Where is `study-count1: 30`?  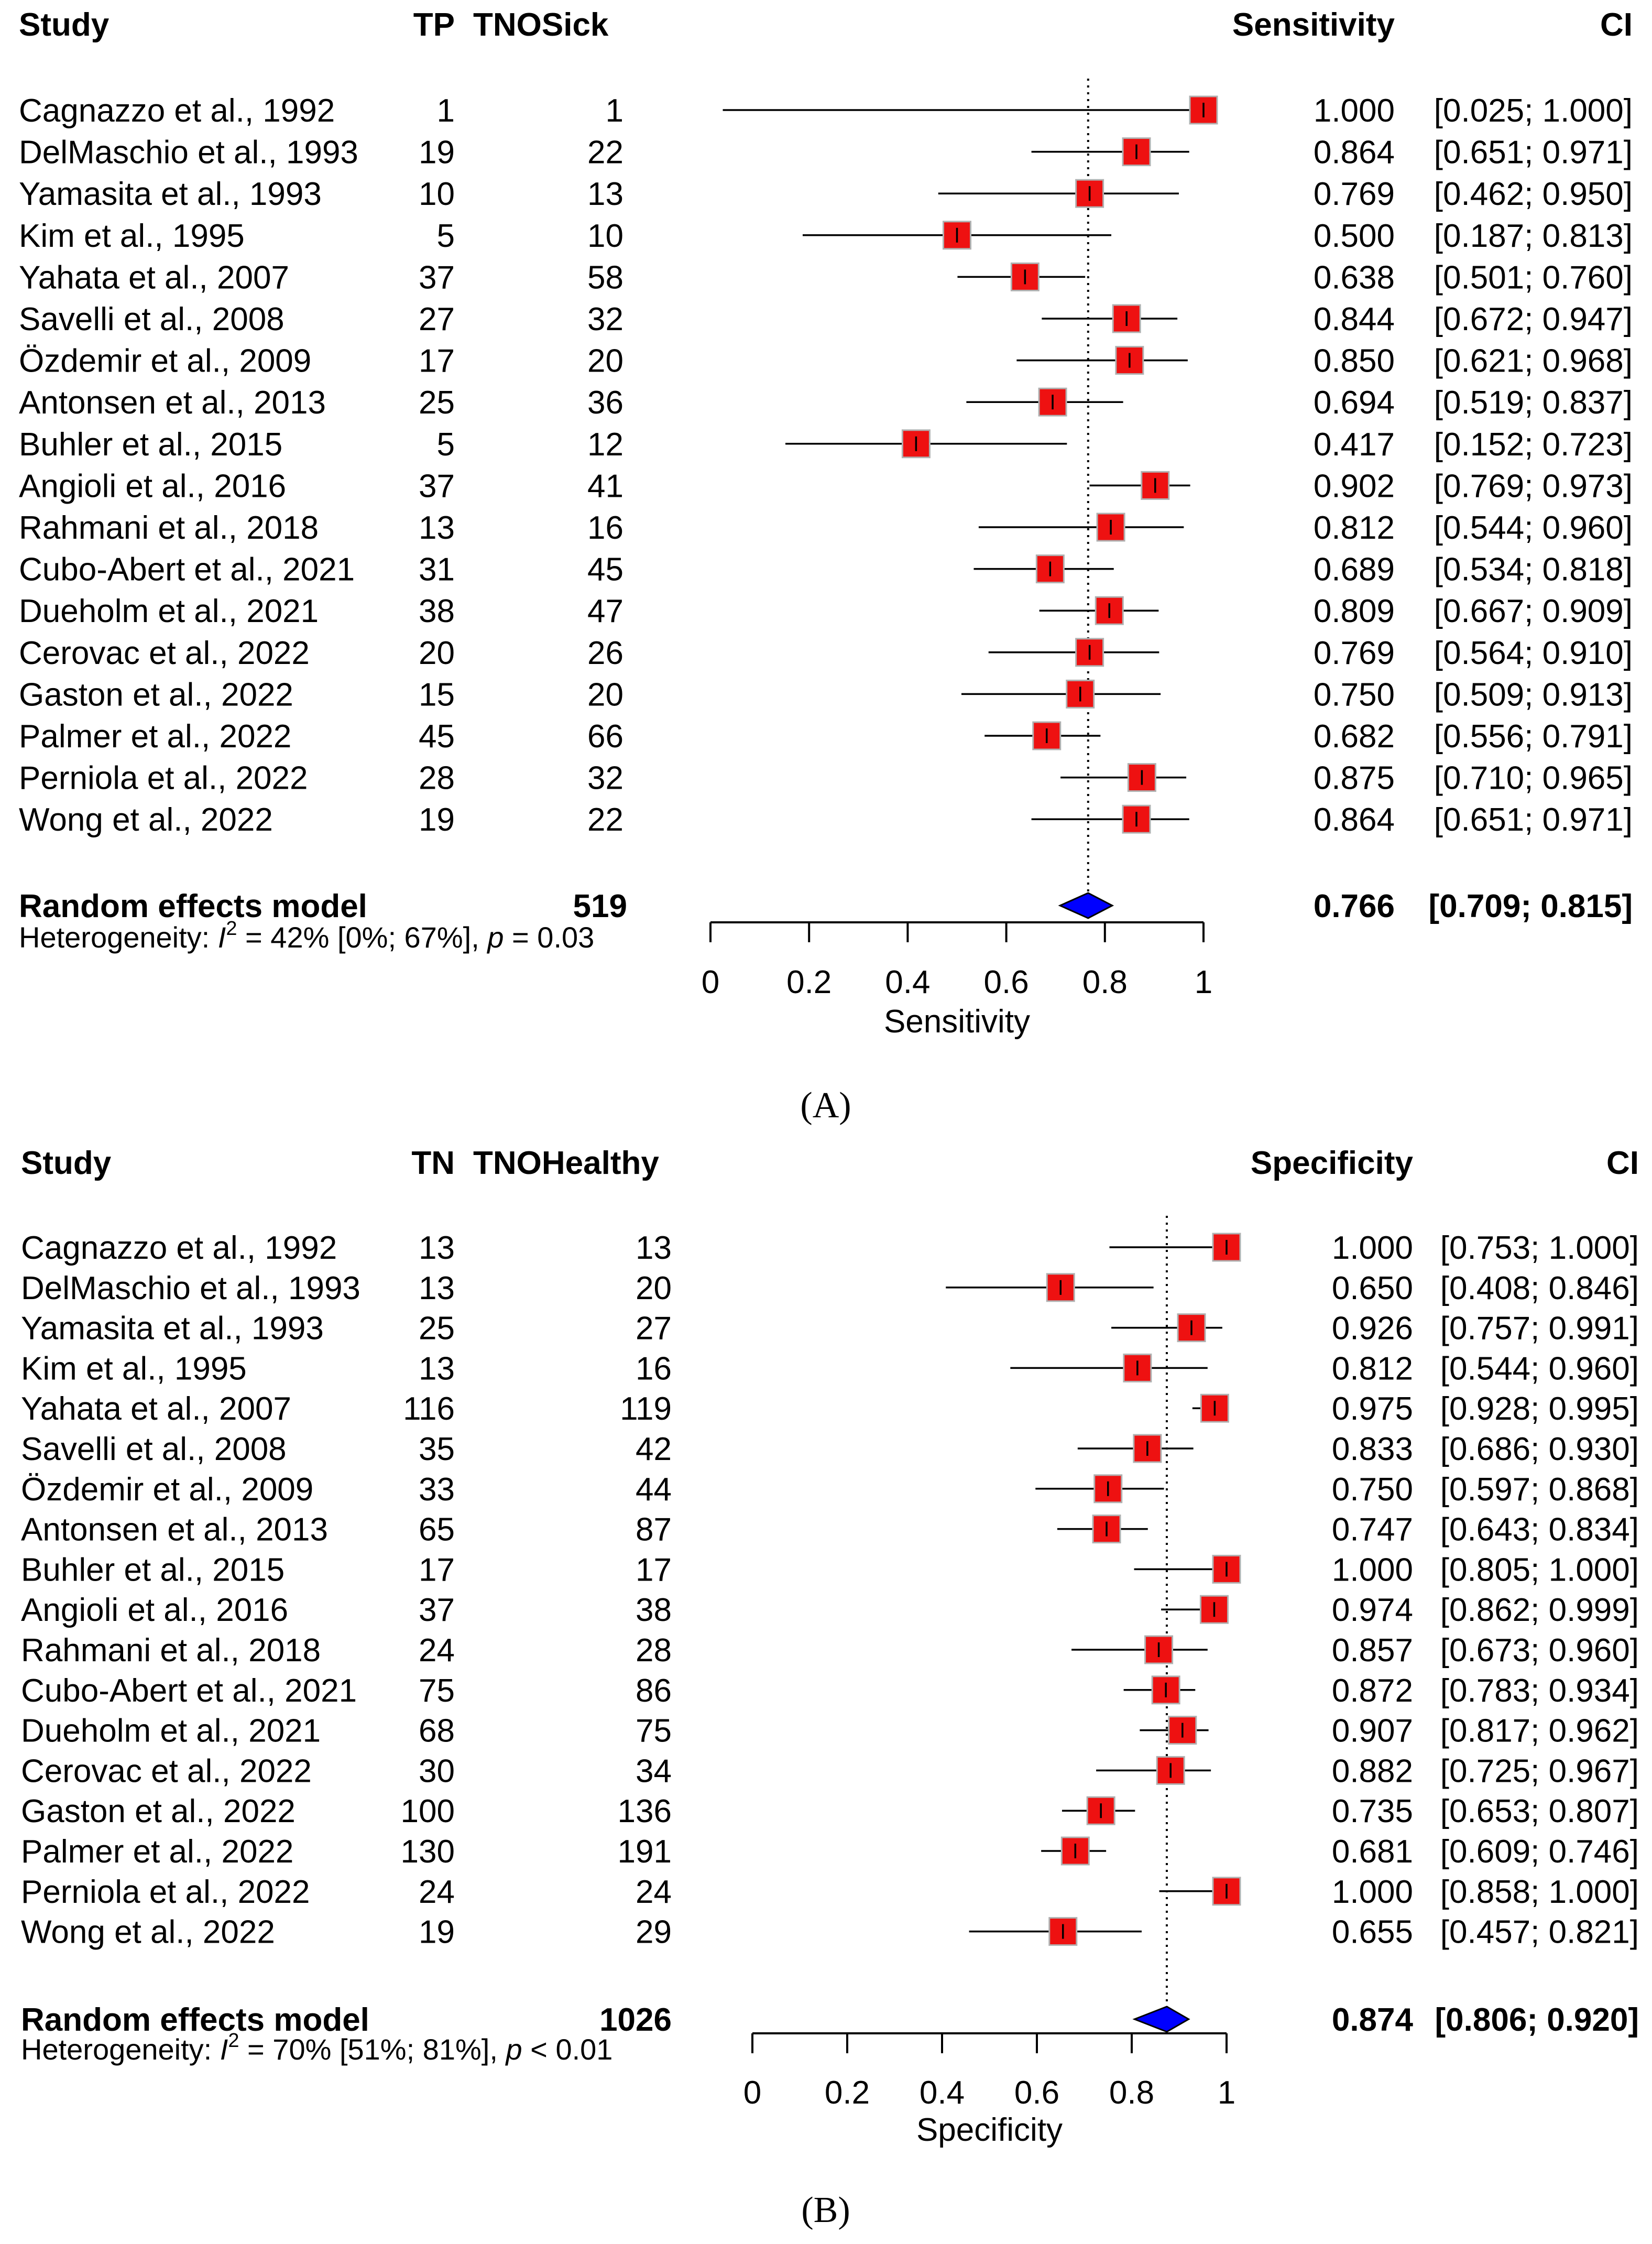 study-count1: 30 is located at coordinates (437, 1771).